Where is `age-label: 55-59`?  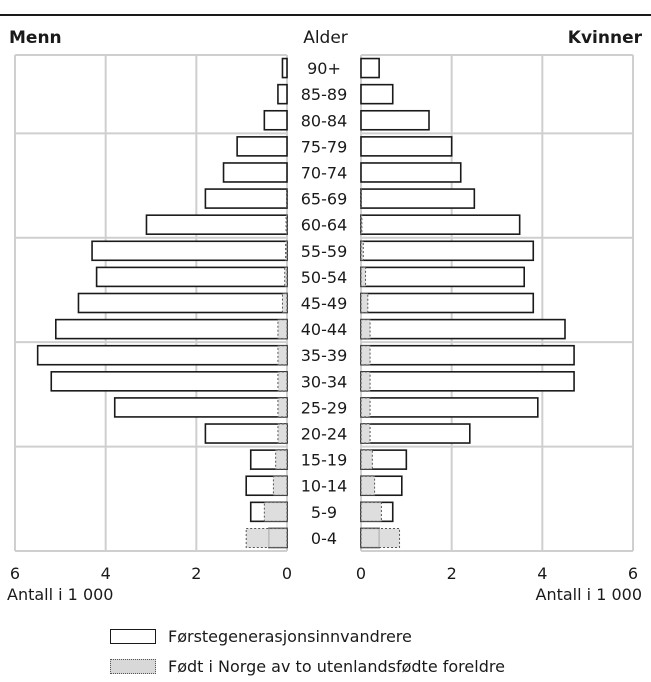
age-label: 55-59 is located at coordinates (324, 251).